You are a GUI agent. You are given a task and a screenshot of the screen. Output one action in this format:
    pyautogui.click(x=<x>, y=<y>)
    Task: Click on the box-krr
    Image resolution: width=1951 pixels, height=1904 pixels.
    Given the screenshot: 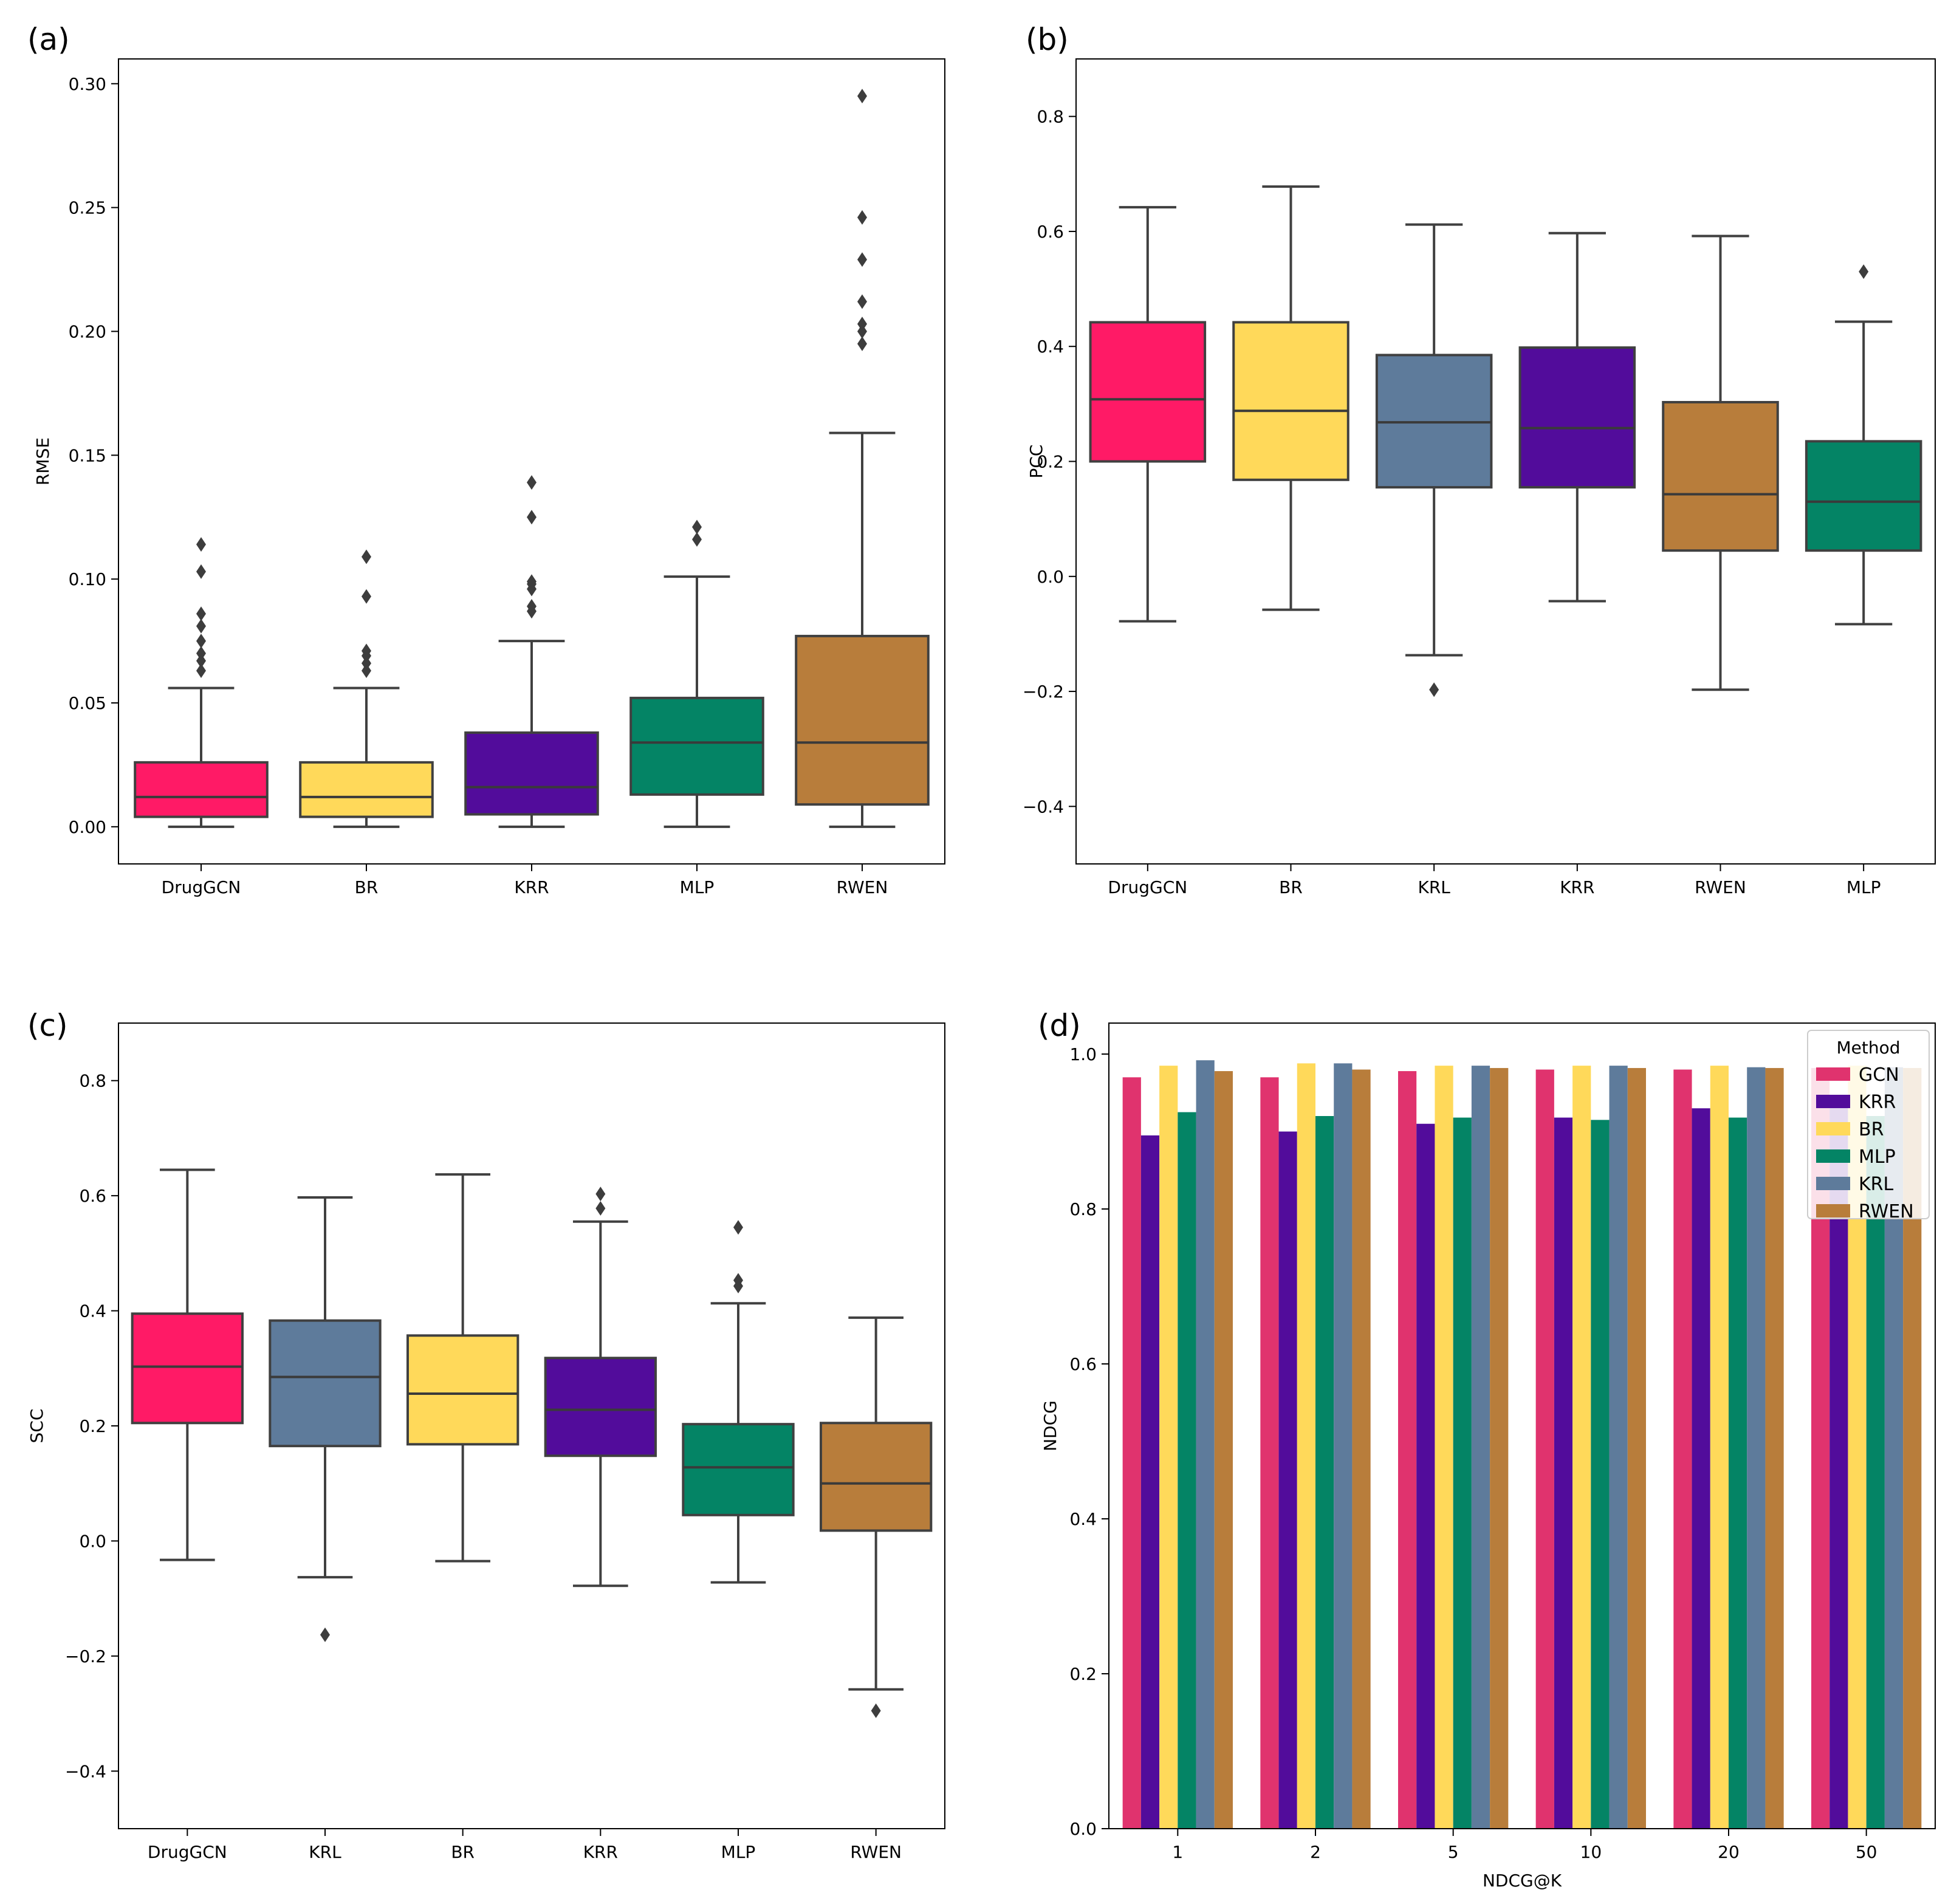 What is the action you would take?
    pyautogui.click(x=531, y=651)
    